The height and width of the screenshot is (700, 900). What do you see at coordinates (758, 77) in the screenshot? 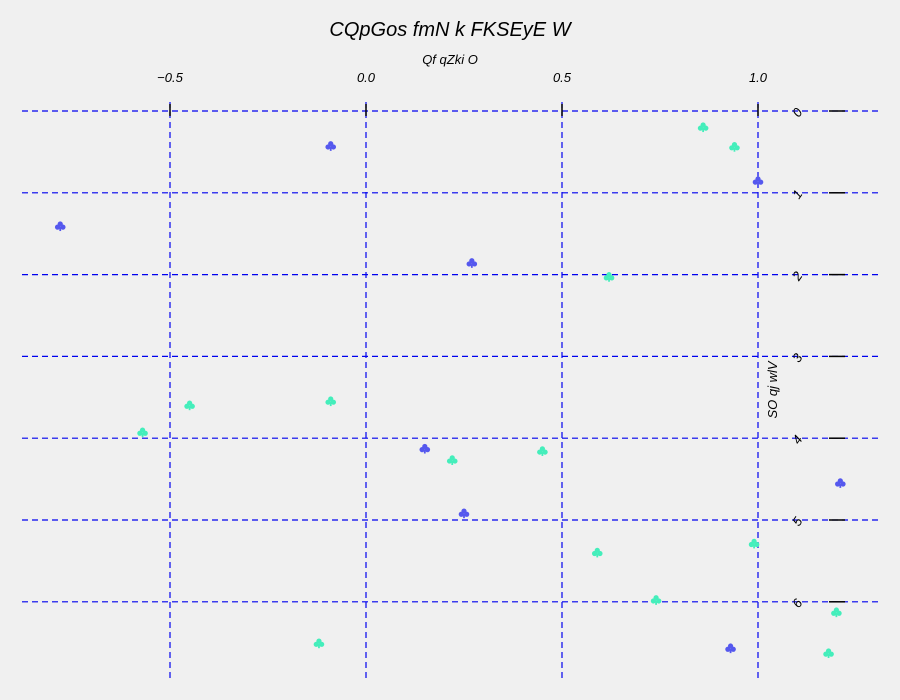
I see `x-tick-label: 1.0` at bounding box center [758, 77].